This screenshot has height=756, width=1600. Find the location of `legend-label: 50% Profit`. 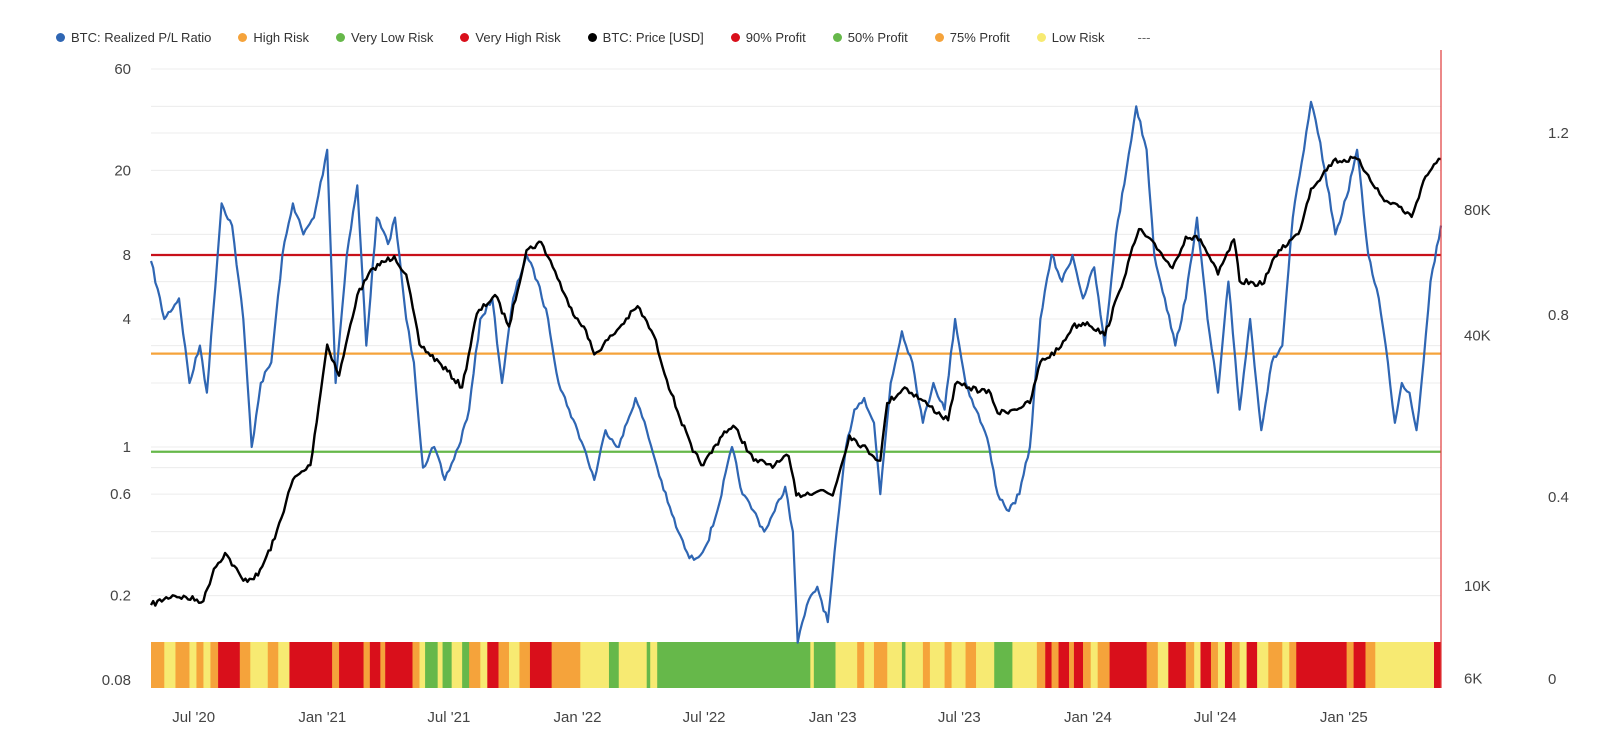

legend-label: 50% Profit is located at coordinates (877, 37).